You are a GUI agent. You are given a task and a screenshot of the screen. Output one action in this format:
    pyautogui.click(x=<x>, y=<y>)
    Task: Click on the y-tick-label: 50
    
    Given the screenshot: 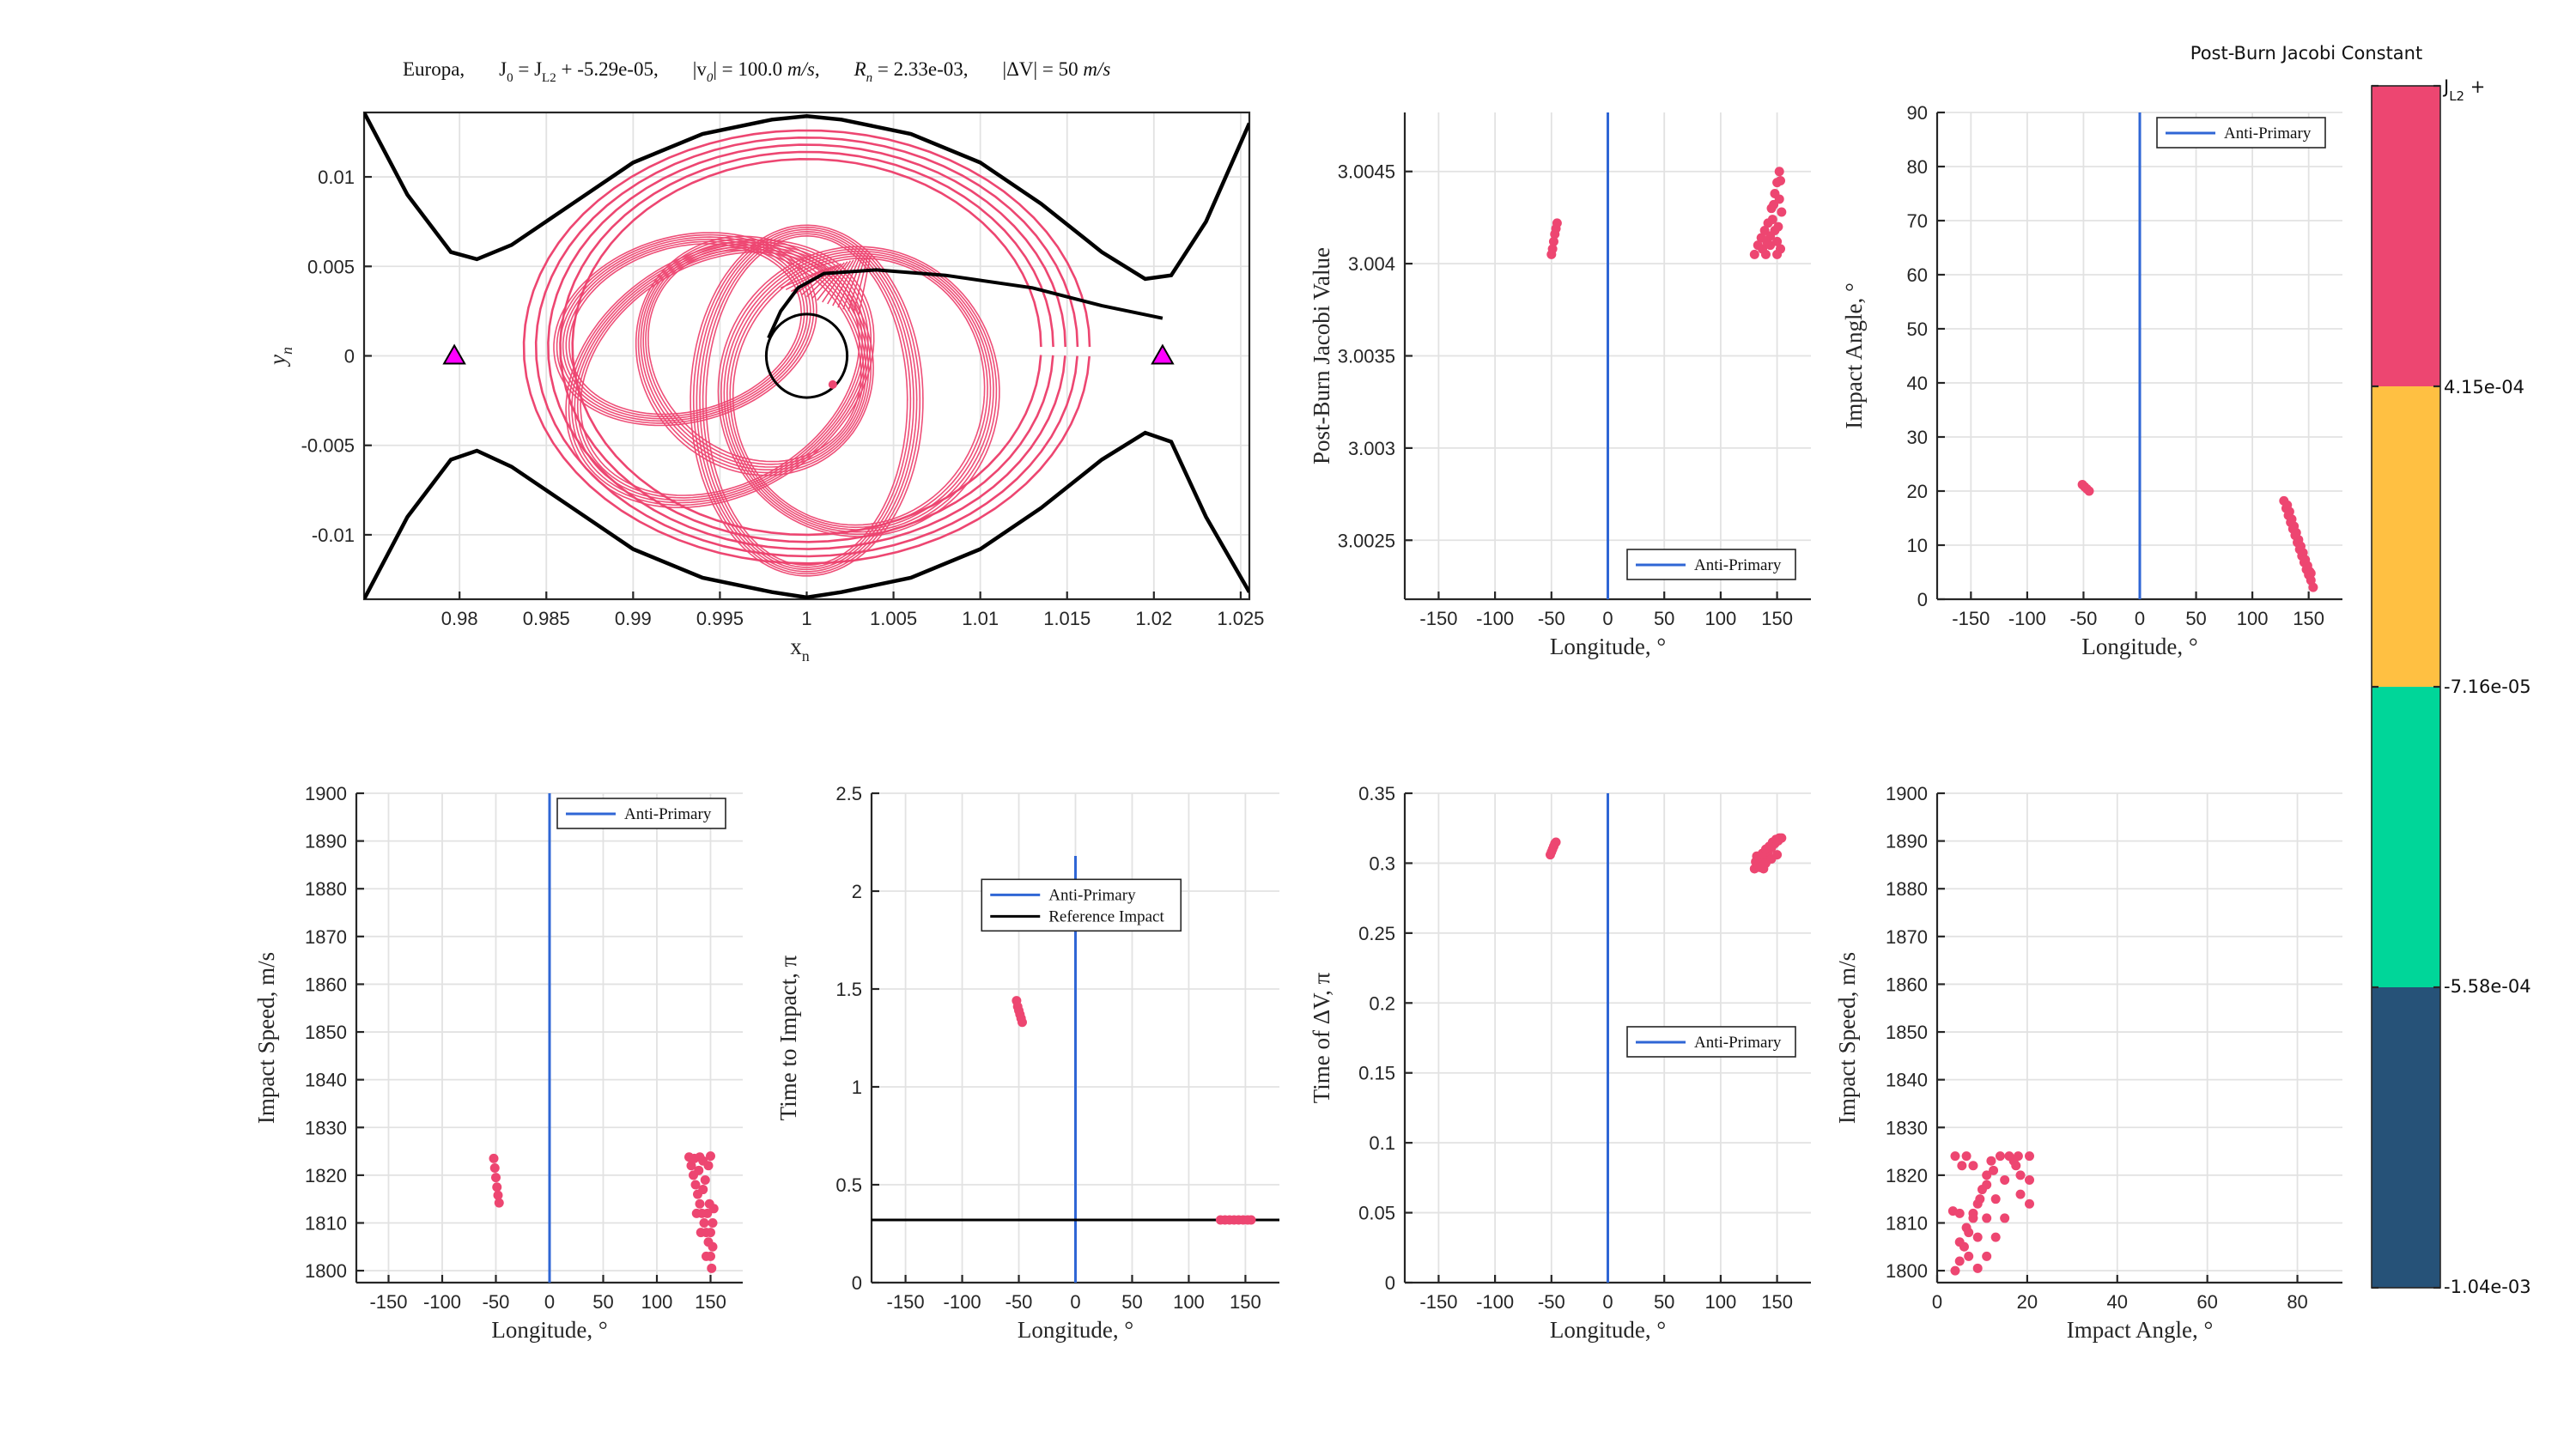 What is the action you would take?
    pyautogui.click(x=1917, y=329)
    